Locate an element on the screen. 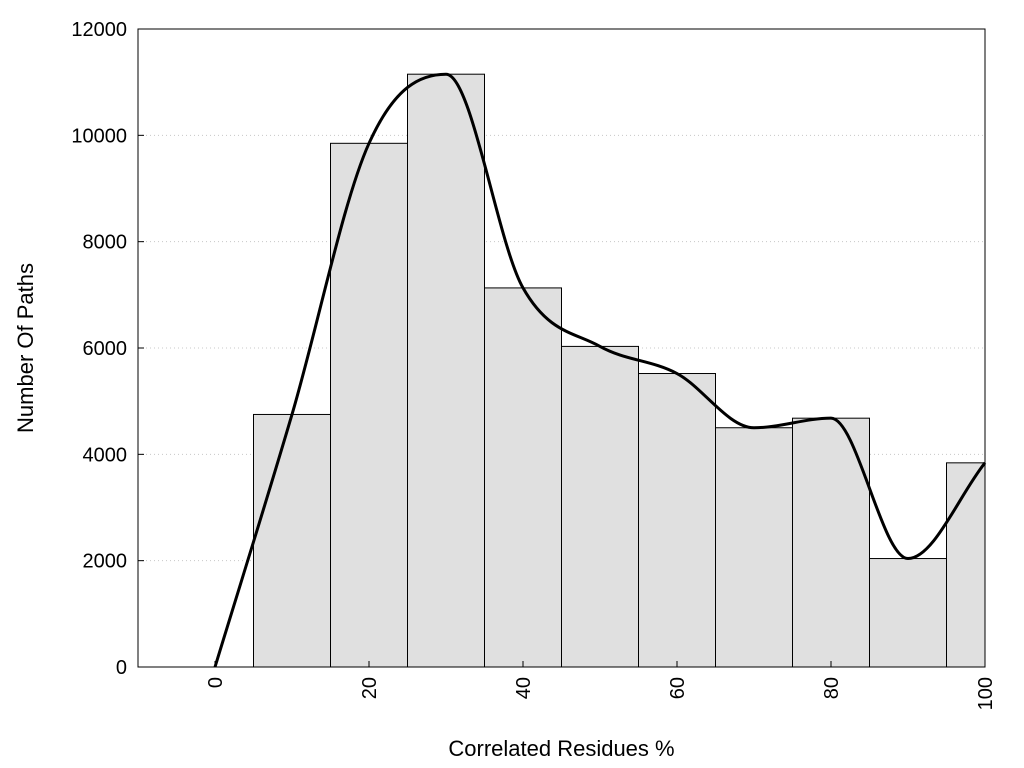  x-axis-ticks: 0 20 40 60 80 100 is located at coordinates (601, 685).